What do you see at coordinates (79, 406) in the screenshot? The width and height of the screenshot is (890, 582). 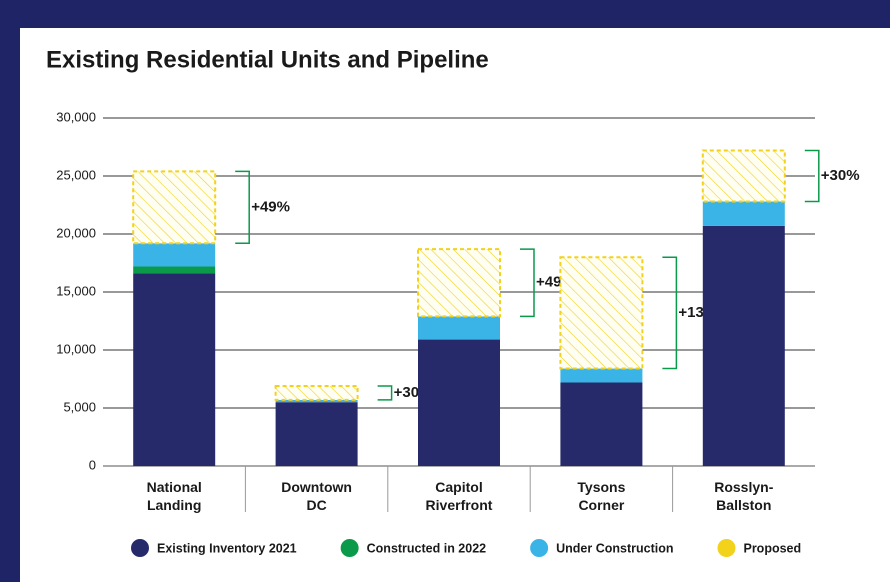 I see `y-tick-label: 5,000` at bounding box center [79, 406].